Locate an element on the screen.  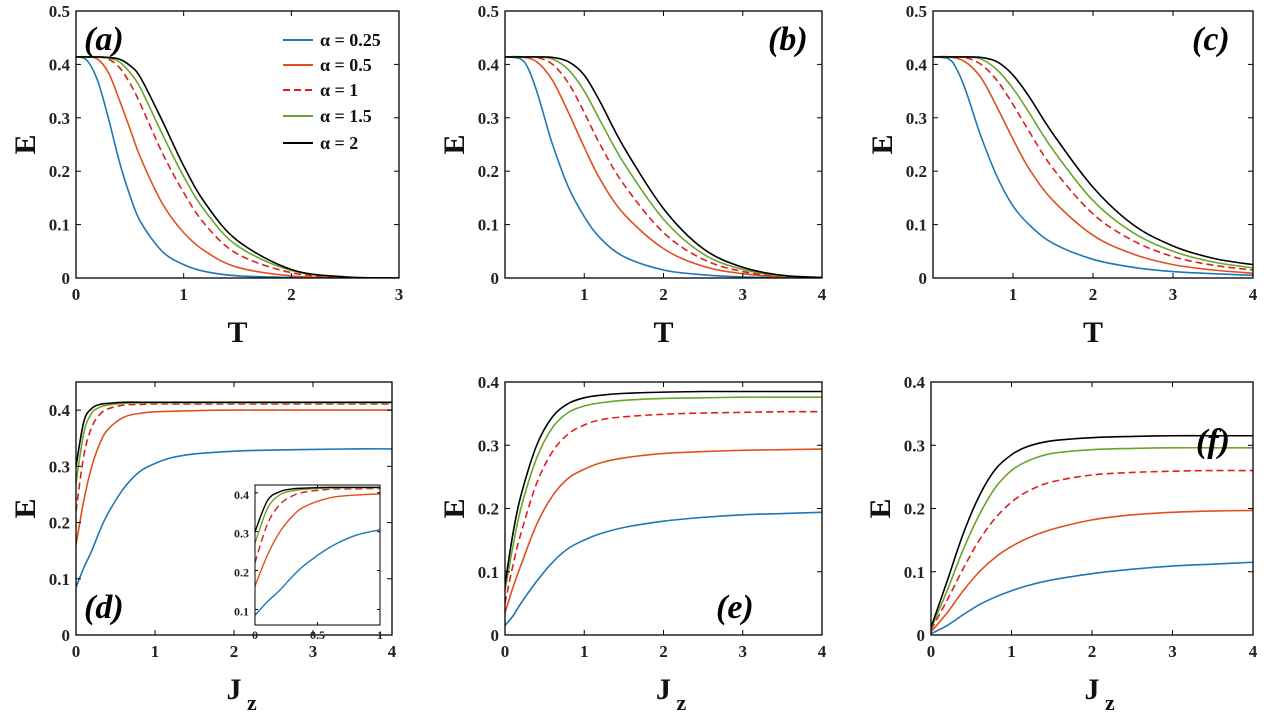
panel-b-xtick-label-3: 4 is located at coordinates (822, 294).